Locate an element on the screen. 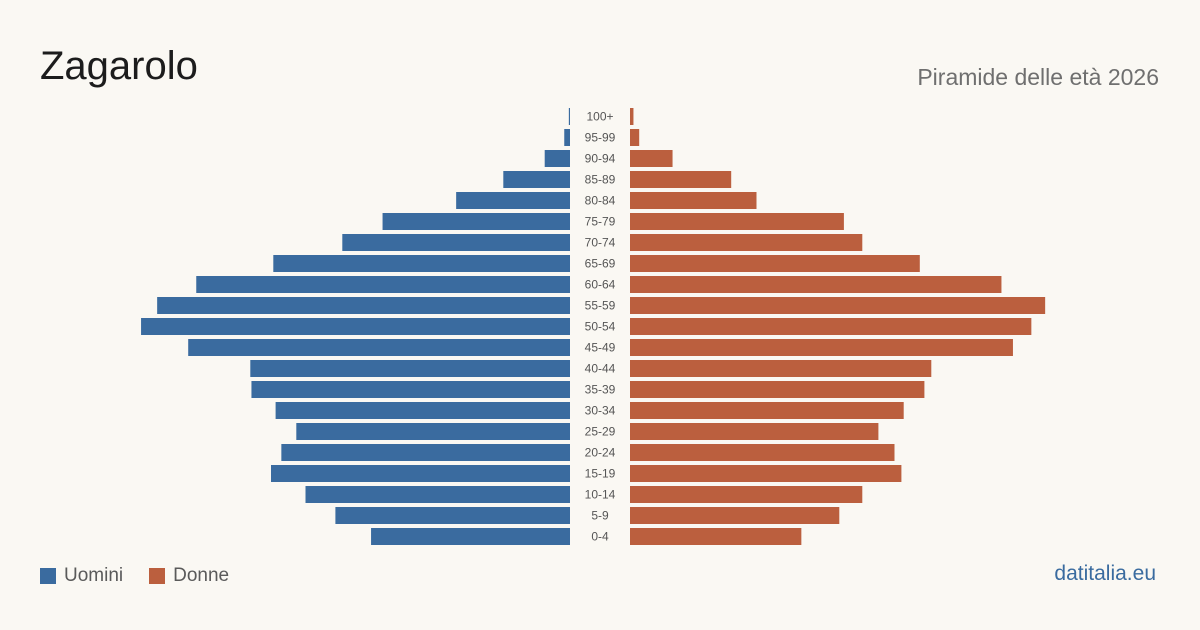 This screenshot has width=1200, height=630. age-label-15-19: 15-19 is located at coordinates (600, 474).